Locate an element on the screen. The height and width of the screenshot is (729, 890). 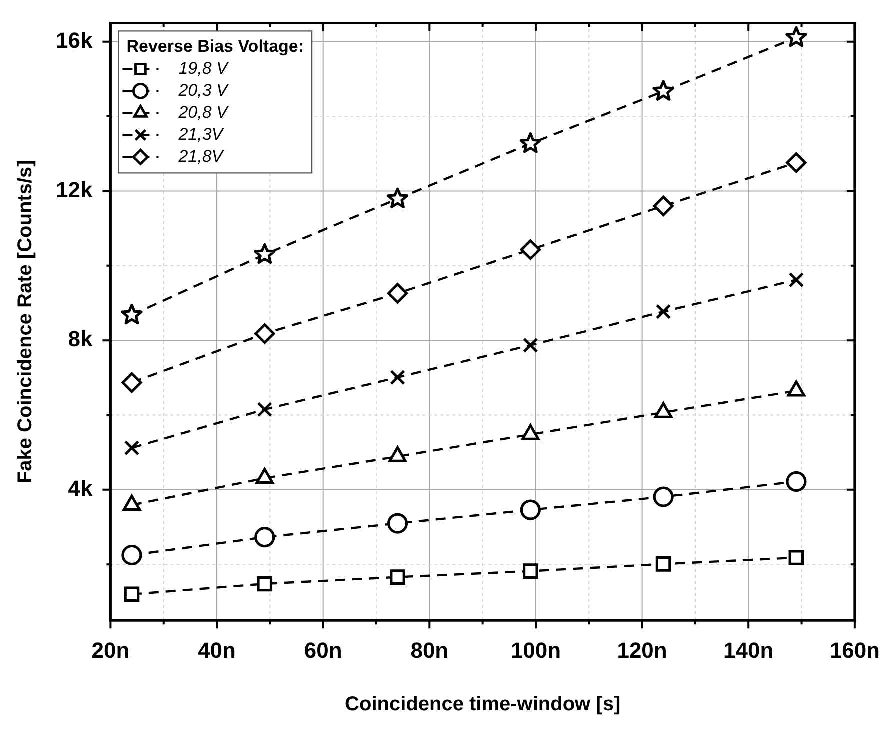
x-tick-label: 60n is located at coordinates (323, 650).